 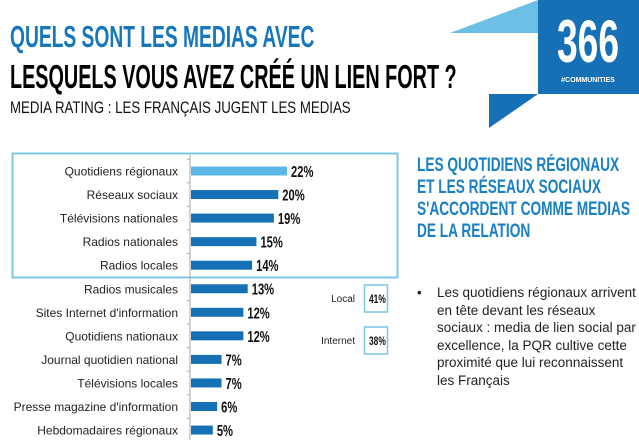 I want to click on category-label: Quotidiens régionaux, so click(x=121, y=172).